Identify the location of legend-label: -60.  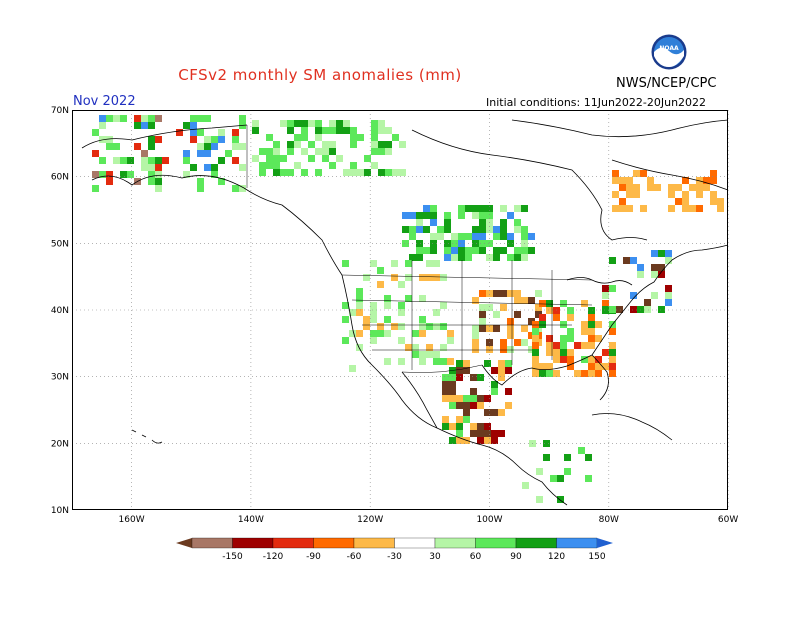
(354, 557).